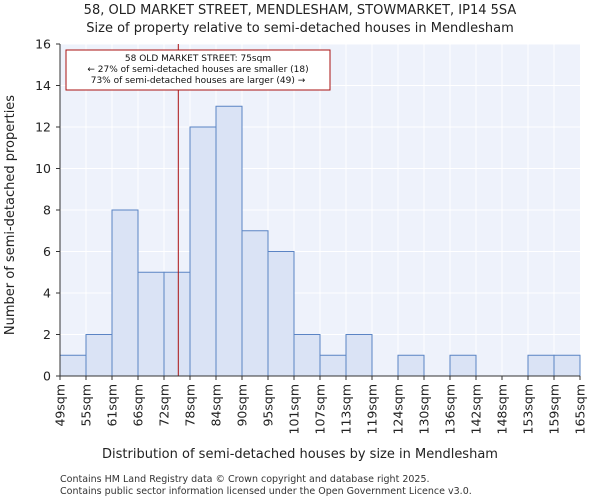 The height and width of the screenshot is (500, 600). I want to click on y-tick-label: 12, so click(43, 127).